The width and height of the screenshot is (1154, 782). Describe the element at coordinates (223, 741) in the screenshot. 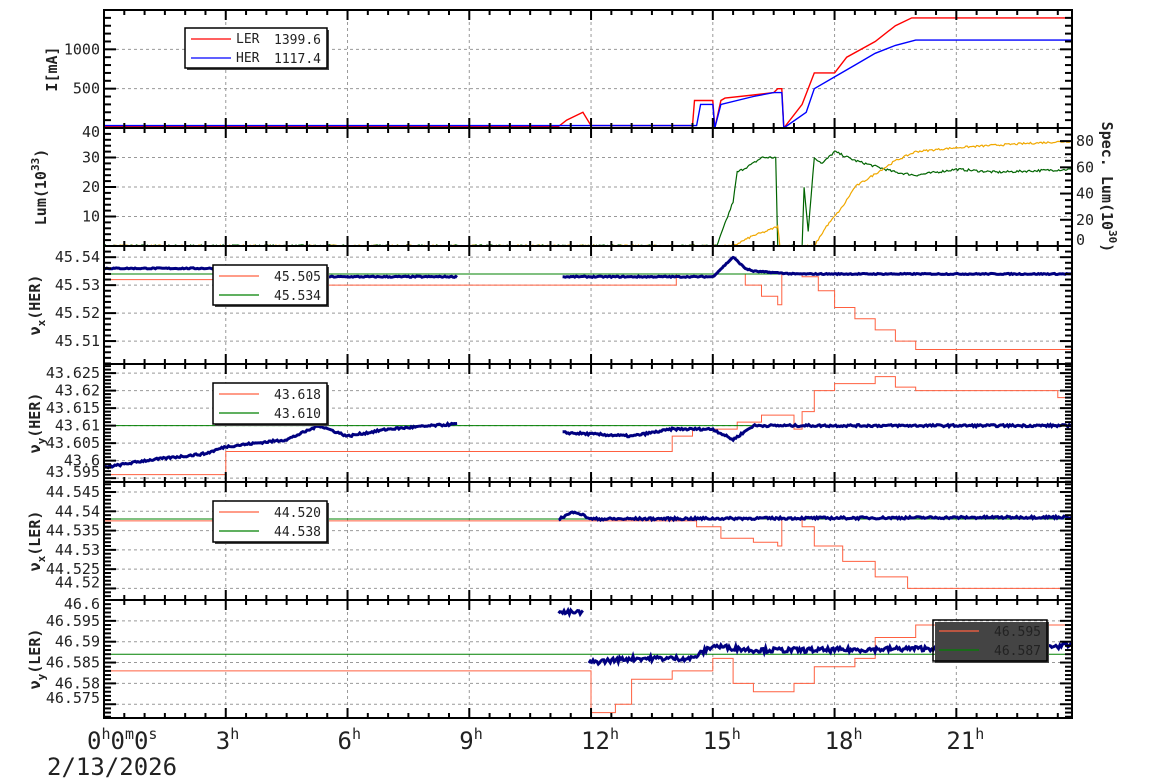

I see `x-tick-number: 3` at that location.